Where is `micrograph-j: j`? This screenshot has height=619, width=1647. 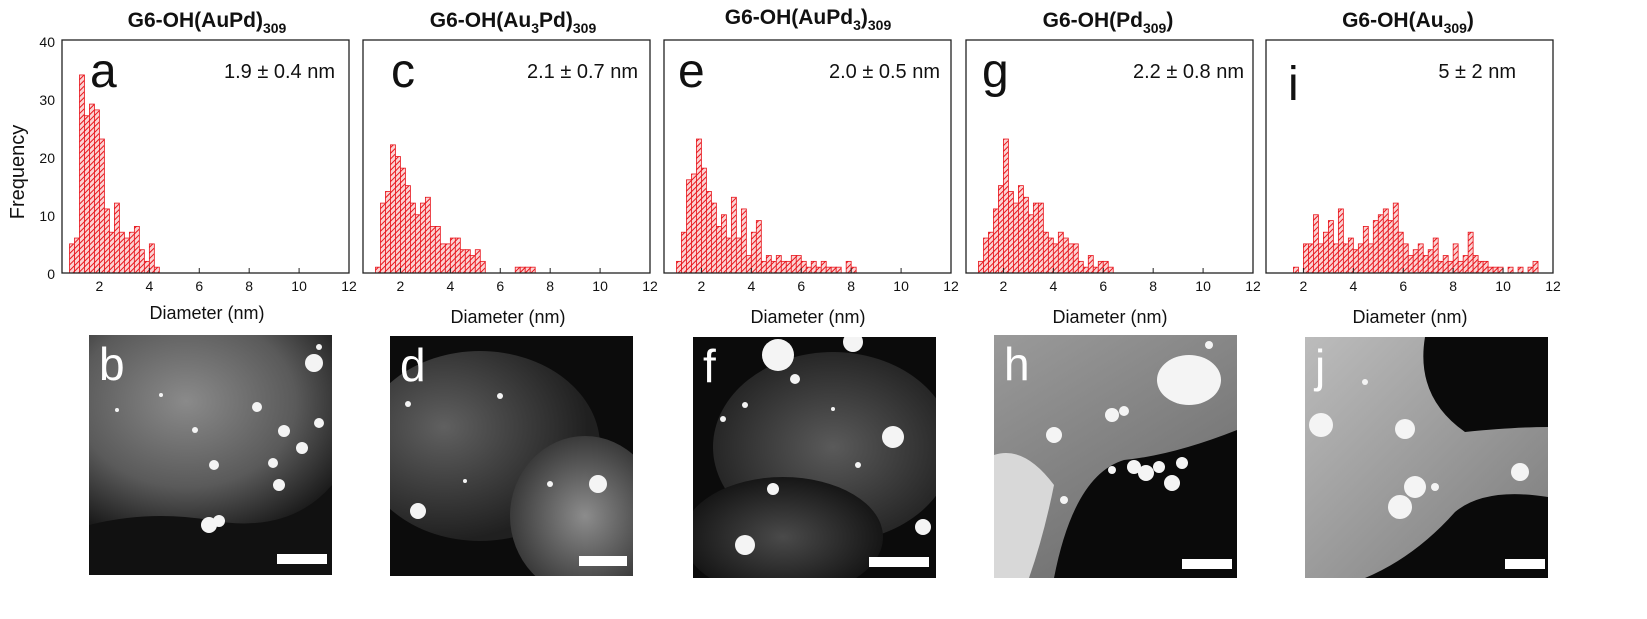
micrograph-j: j is located at coordinates (1426, 457).